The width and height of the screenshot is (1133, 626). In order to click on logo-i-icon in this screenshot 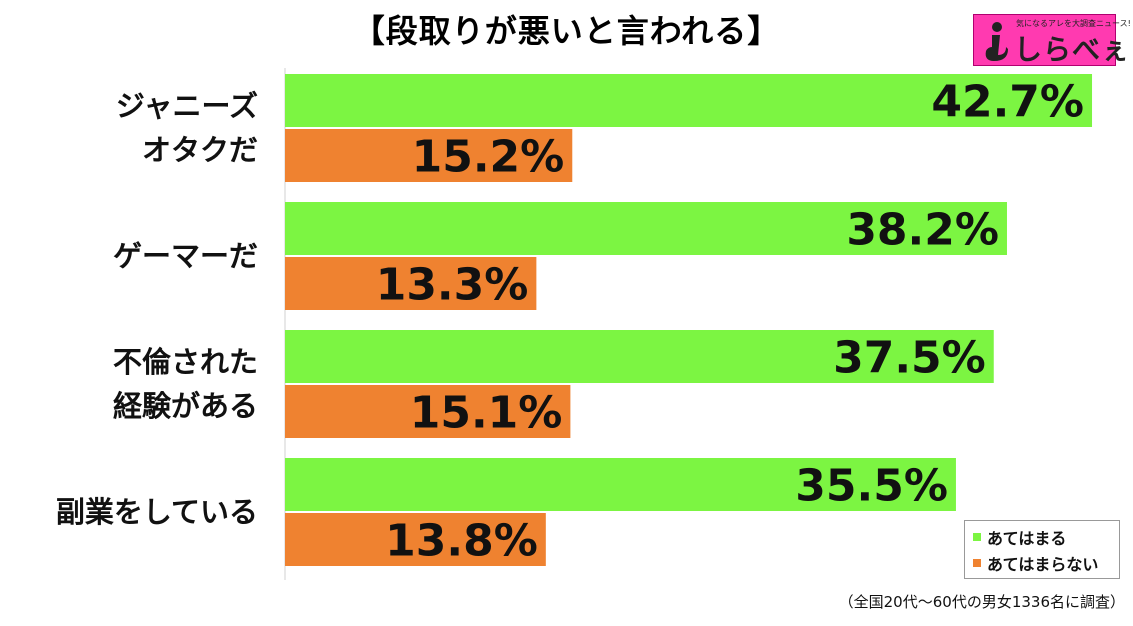, I will do `click(996, 41)`.